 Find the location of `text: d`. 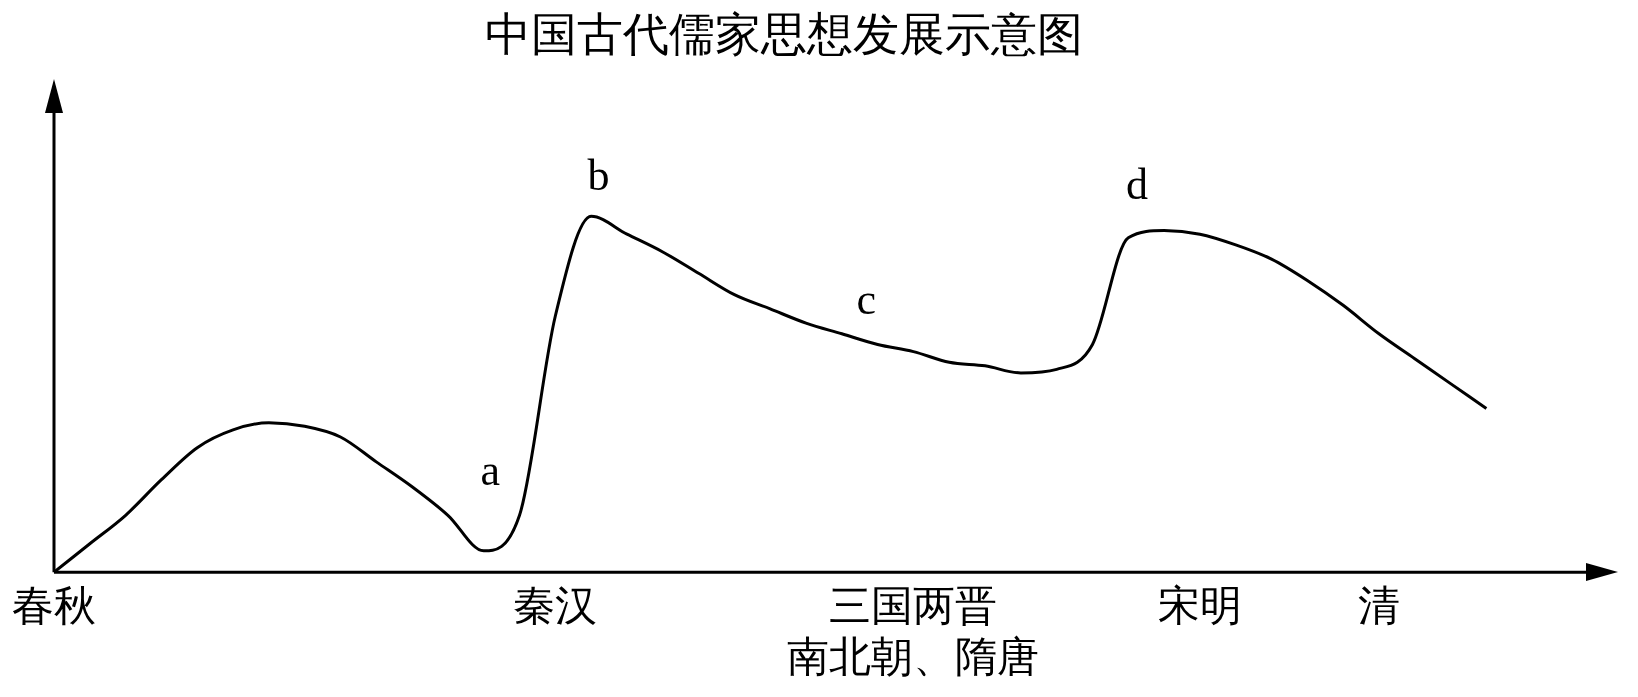

text: d is located at coordinates (1136, 185).